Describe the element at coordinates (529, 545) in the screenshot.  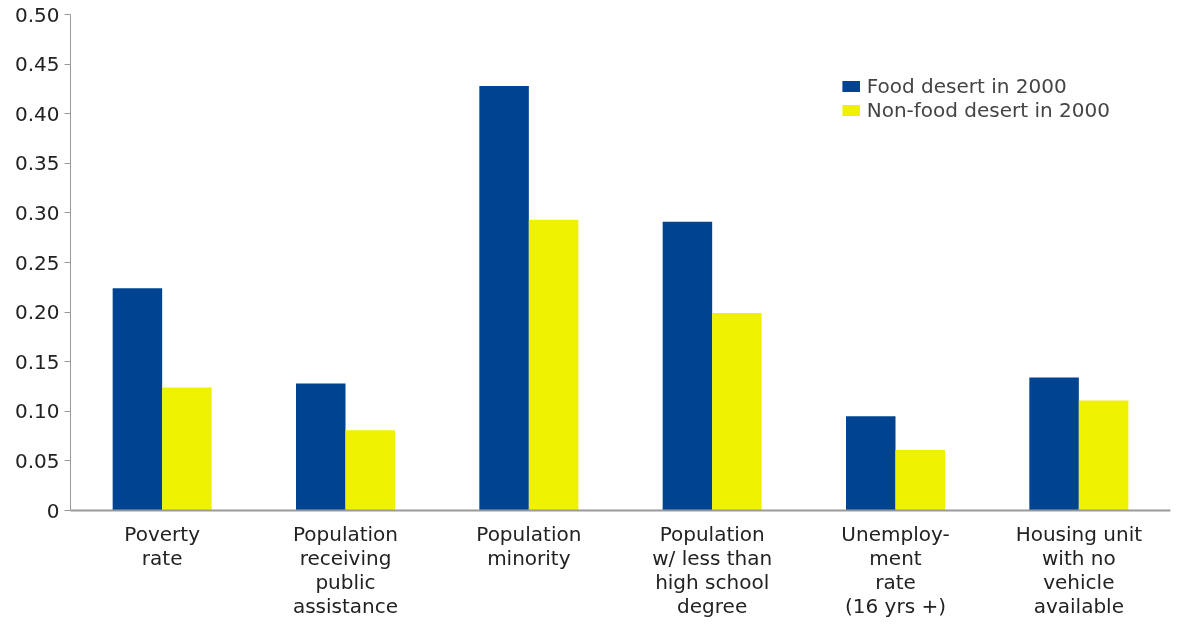
I see `x-tick-label: Population minority` at that location.